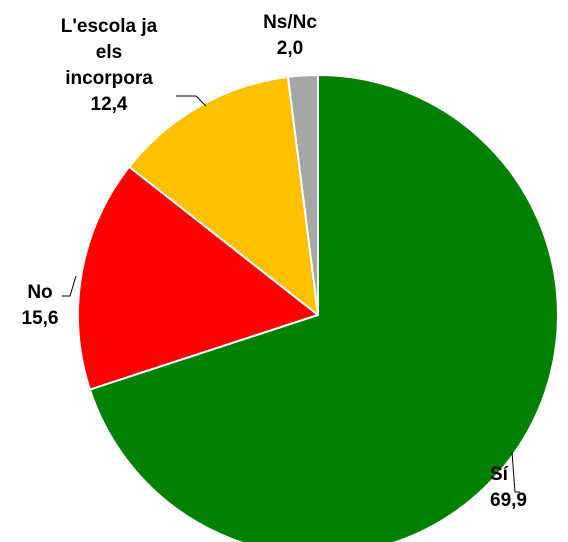 The width and height of the screenshot is (568, 542). What do you see at coordinates (499, 474) in the screenshot?
I see `category-label: Sí` at bounding box center [499, 474].